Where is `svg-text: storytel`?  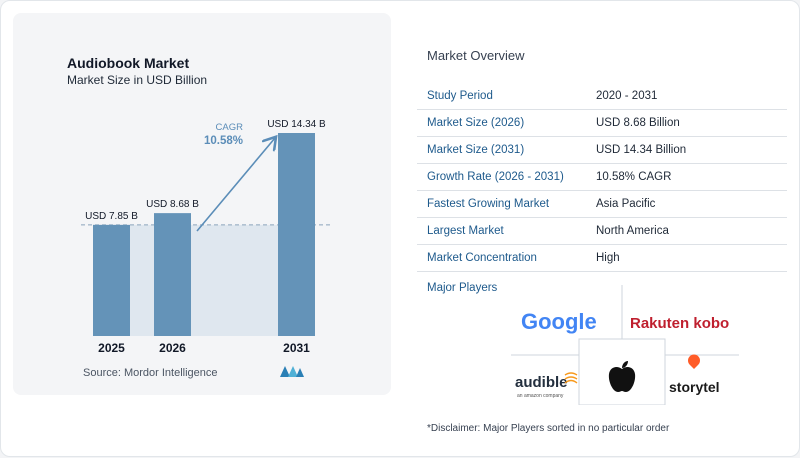 svg-text: storytel is located at coordinates (694, 387).